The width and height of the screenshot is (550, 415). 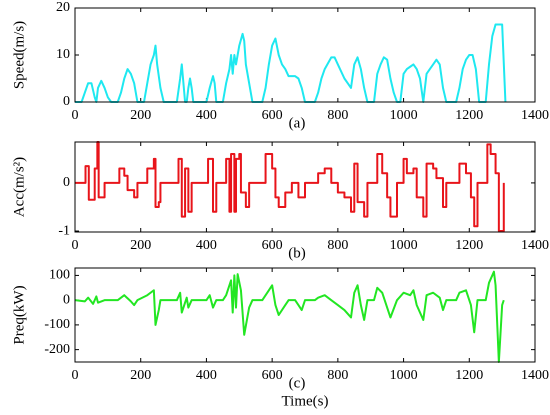 What do you see at coordinates (305, 401) in the screenshot?
I see `x-axis-label: Time(s)` at bounding box center [305, 401].